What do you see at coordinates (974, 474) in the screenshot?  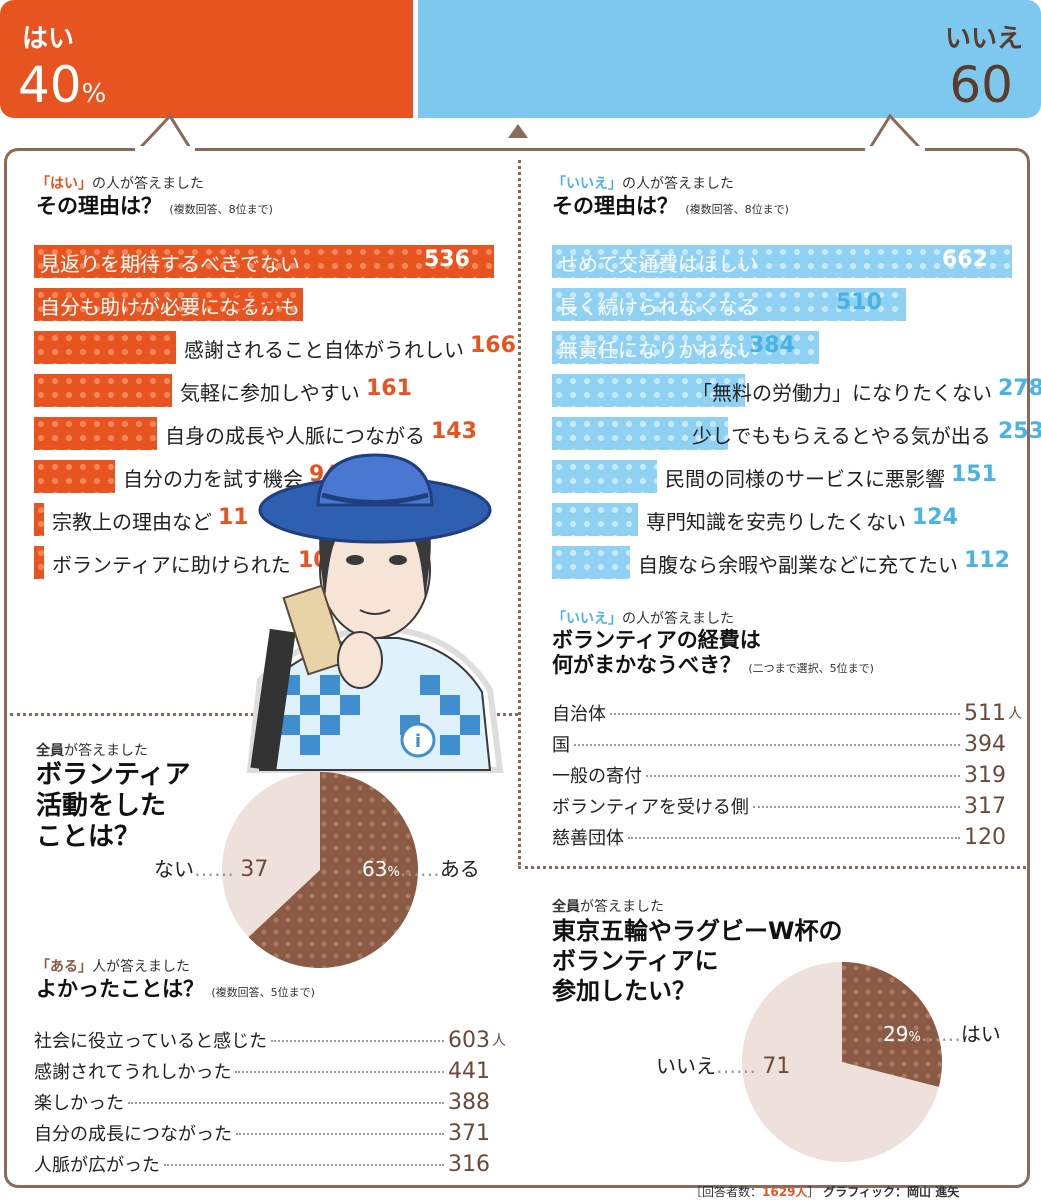 I see `bar-value: 151` at bounding box center [974, 474].